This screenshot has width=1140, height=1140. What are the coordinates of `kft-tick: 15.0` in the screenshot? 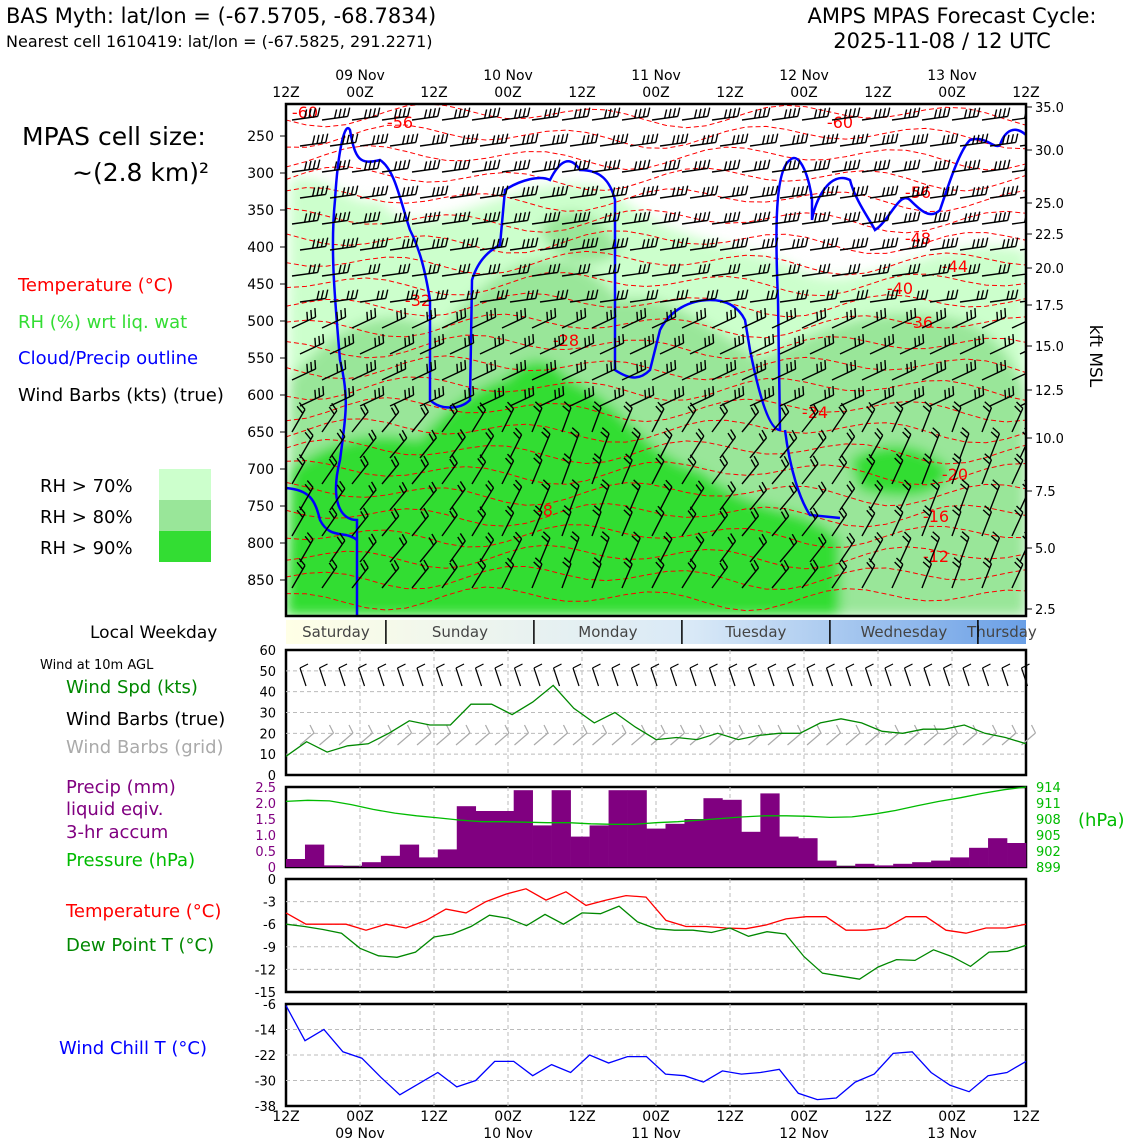 It's located at (1049, 347).